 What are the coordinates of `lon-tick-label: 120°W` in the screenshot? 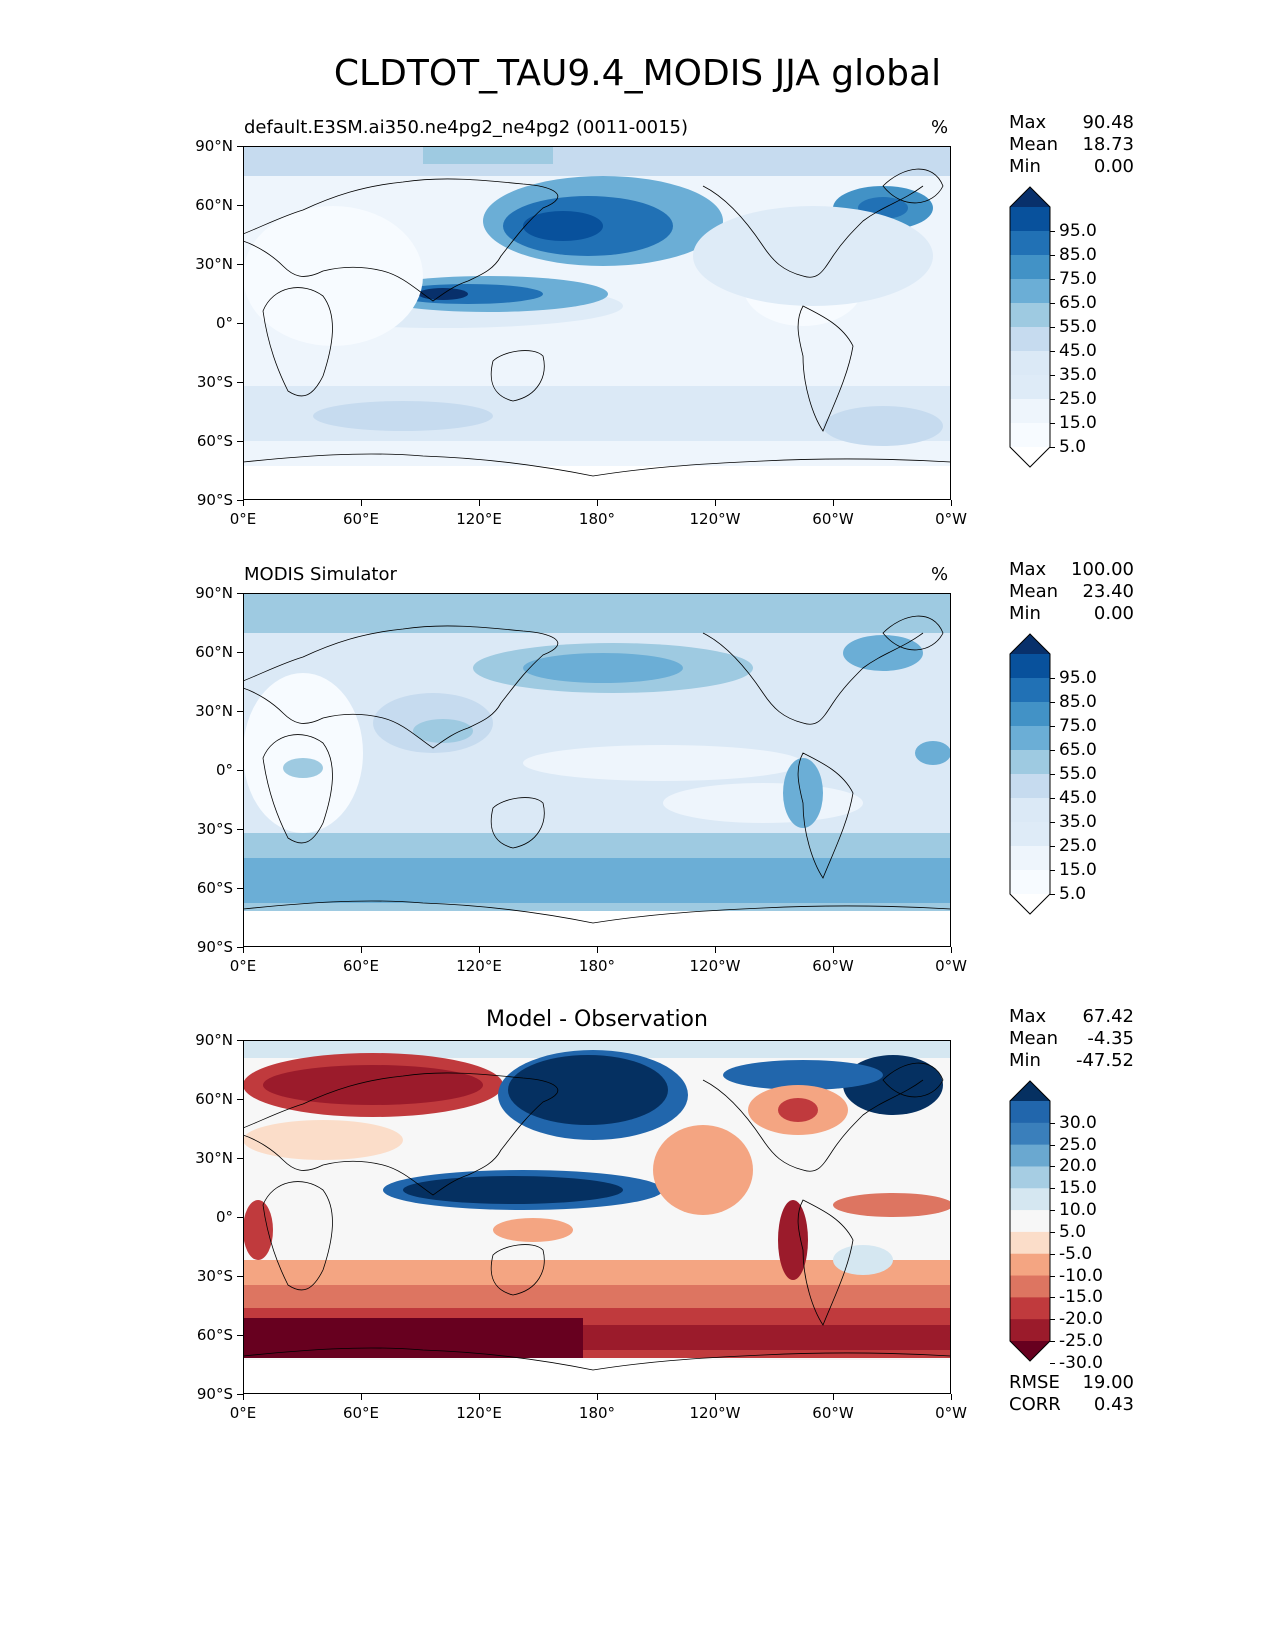 It's located at (715, 519).